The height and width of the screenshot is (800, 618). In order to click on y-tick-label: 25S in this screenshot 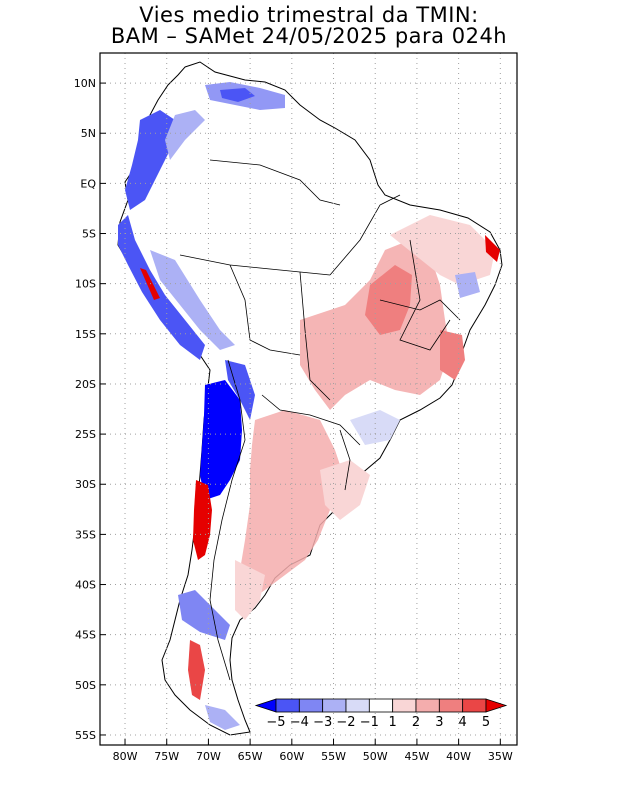, I will do `click(85, 434)`.